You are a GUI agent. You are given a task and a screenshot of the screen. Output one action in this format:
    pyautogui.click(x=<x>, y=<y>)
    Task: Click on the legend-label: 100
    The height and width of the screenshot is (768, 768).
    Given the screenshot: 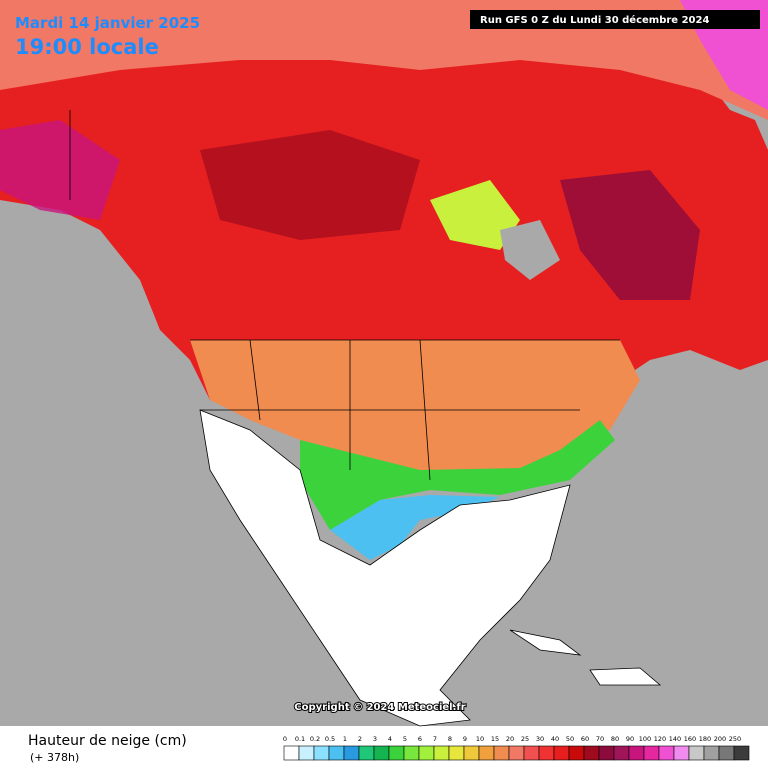 What is the action you would take?
    pyautogui.click(x=645, y=739)
    